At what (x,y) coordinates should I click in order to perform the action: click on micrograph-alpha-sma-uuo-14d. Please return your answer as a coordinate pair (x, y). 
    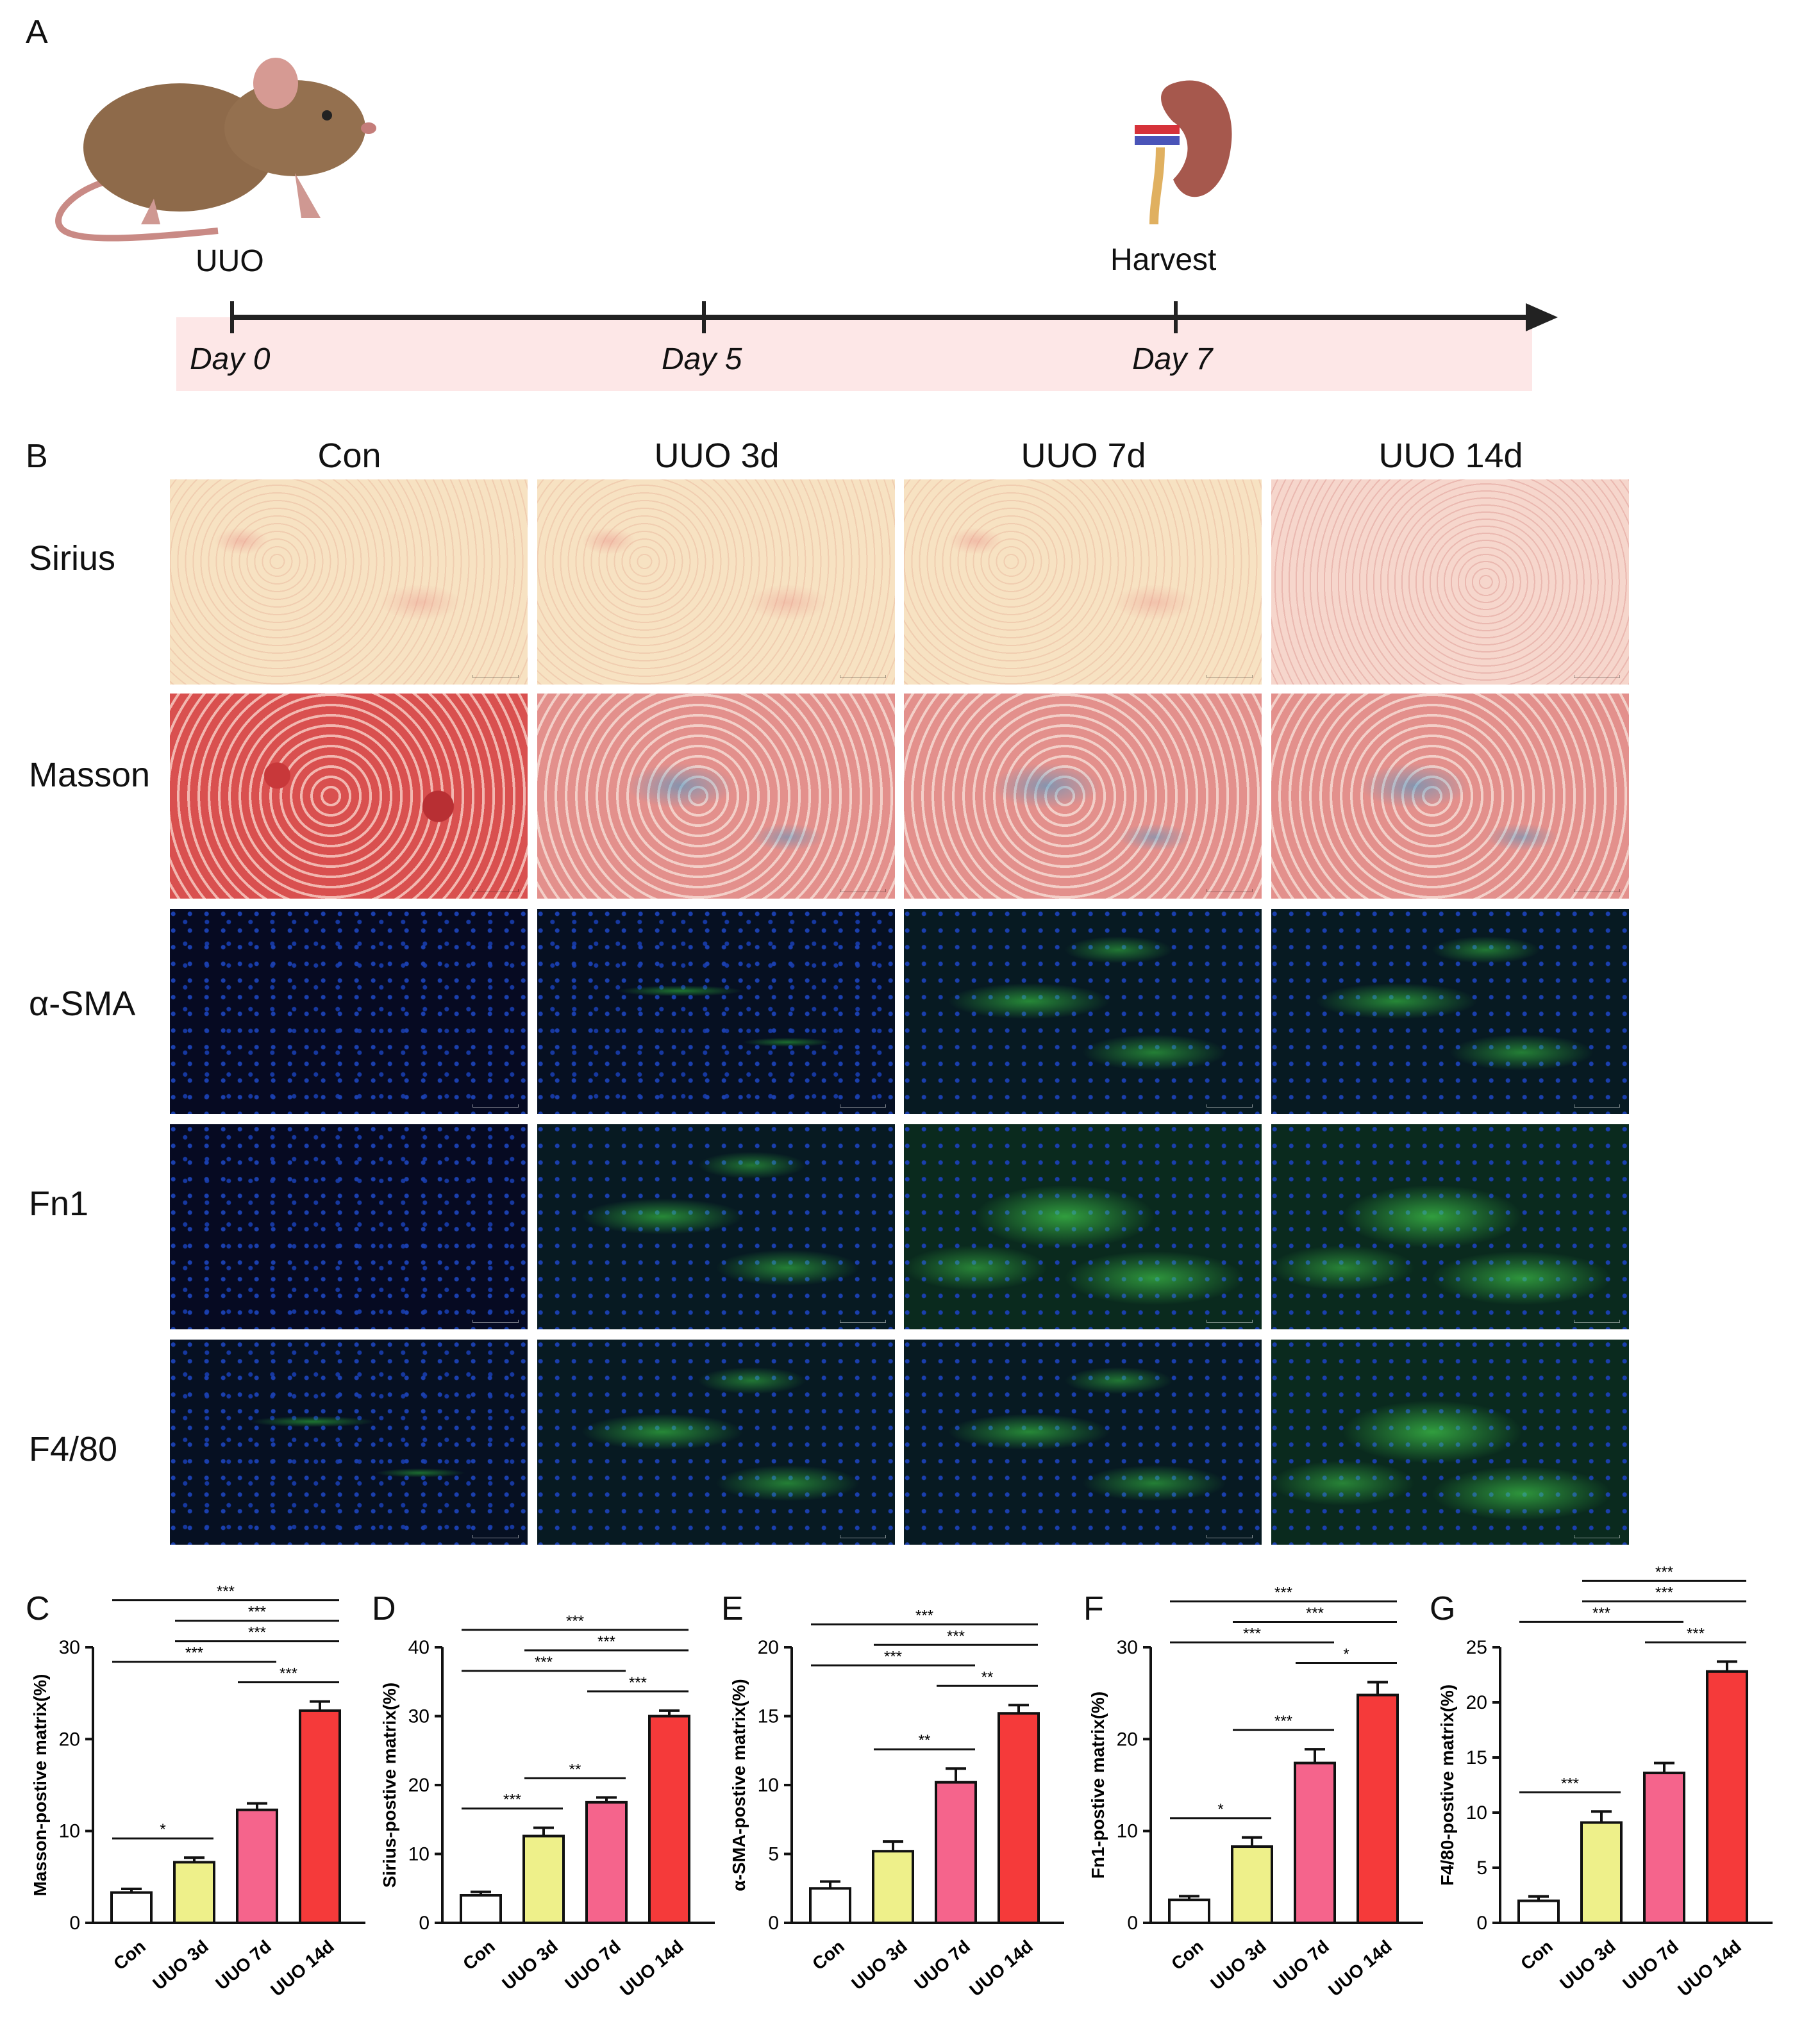
    Looking at the image, I should click on (1450, 1012).